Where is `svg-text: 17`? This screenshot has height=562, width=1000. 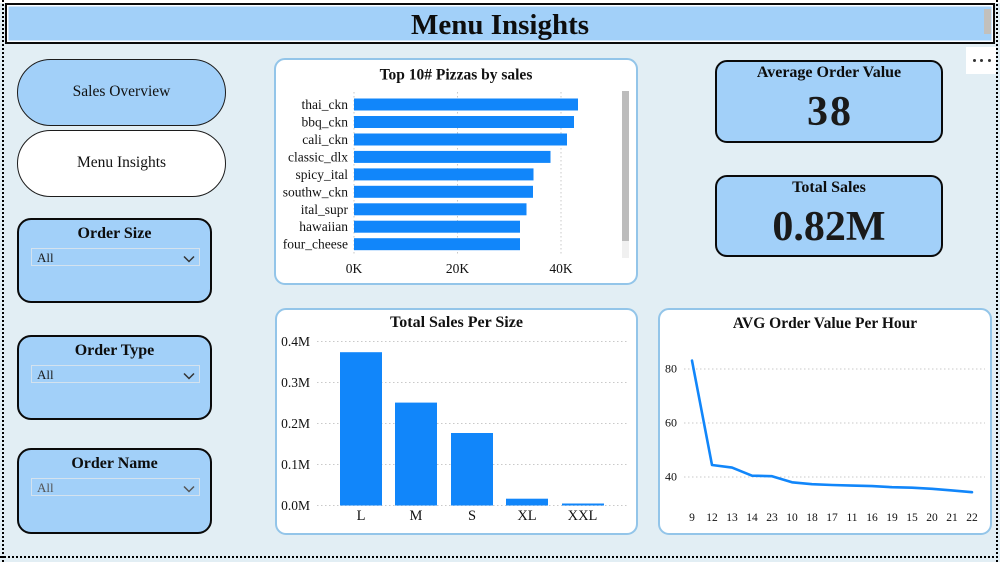
svg-text: 17 is located at coordinates (832, 518).